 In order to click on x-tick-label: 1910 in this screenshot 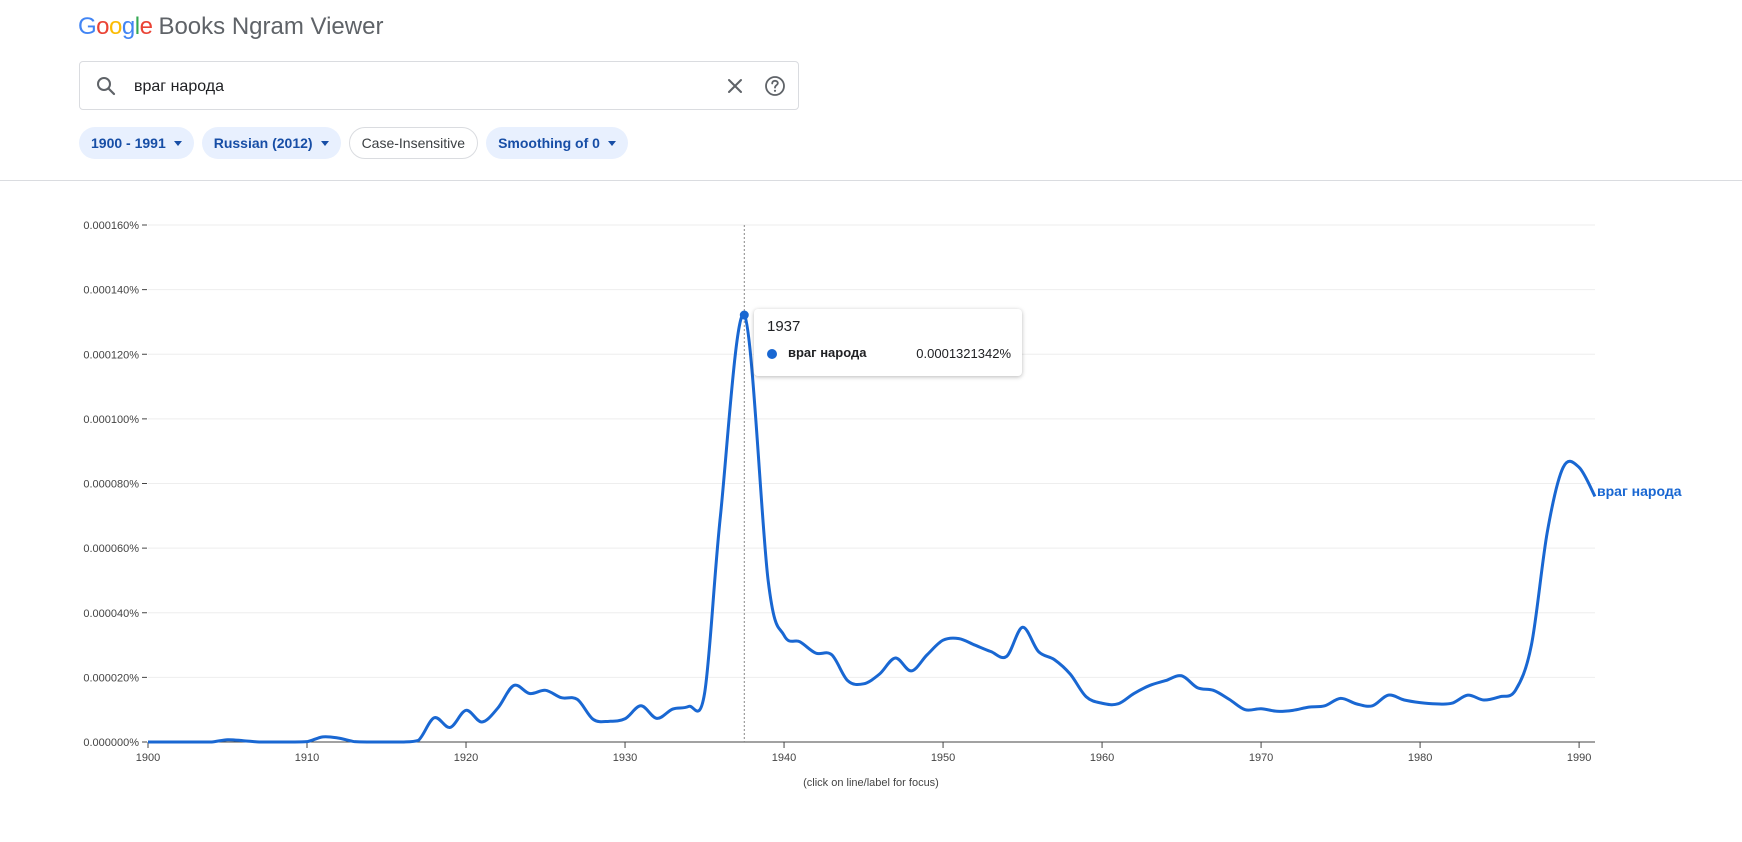, I will do `click(307, 758)`.